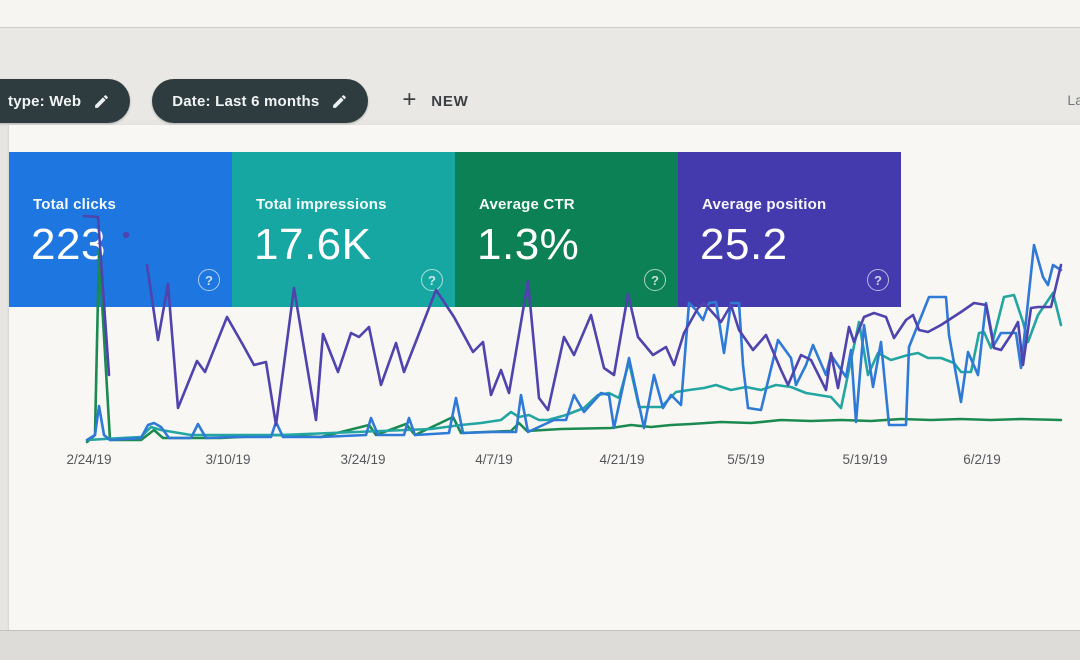  What do you see at coordinates (540, 14) in the screenshot?
I see `browser-top-strip` at bounding box center [540, 14].